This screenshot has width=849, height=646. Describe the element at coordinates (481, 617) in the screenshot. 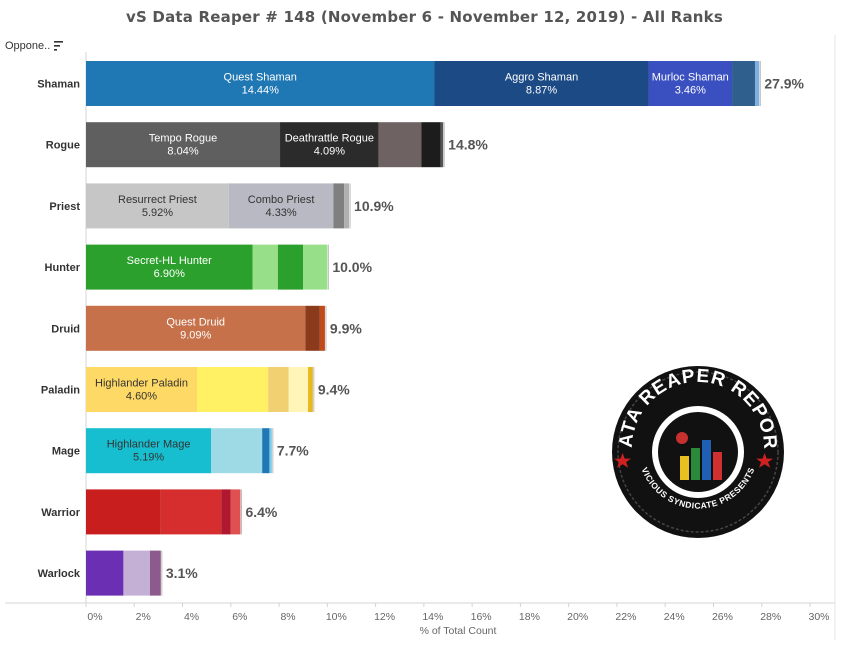

I see `x-tick-label: 16%` at that location.